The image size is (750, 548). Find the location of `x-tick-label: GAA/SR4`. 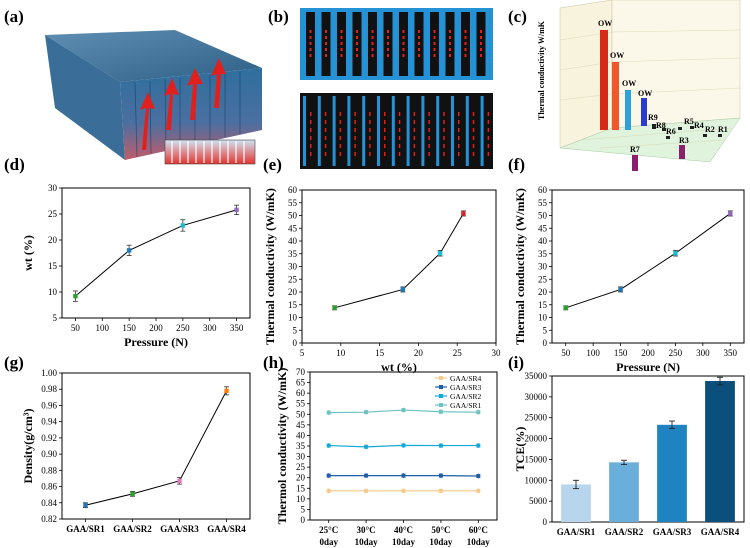

x-tick-label: GAA/SR4 is located at coordinates (226, 529).